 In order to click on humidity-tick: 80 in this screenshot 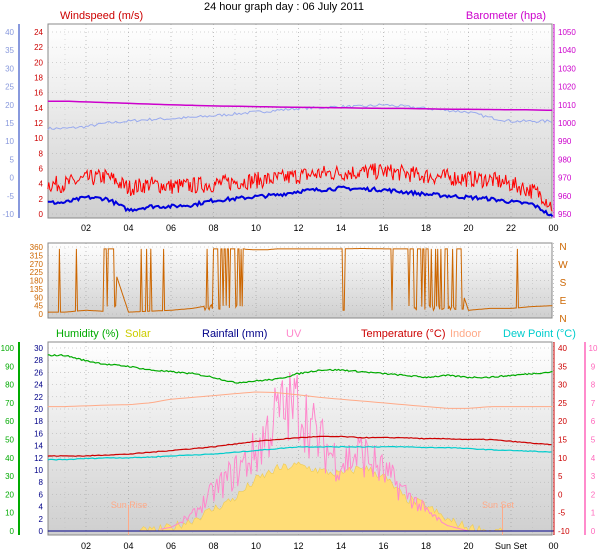, I will do `click(9, 385)`.